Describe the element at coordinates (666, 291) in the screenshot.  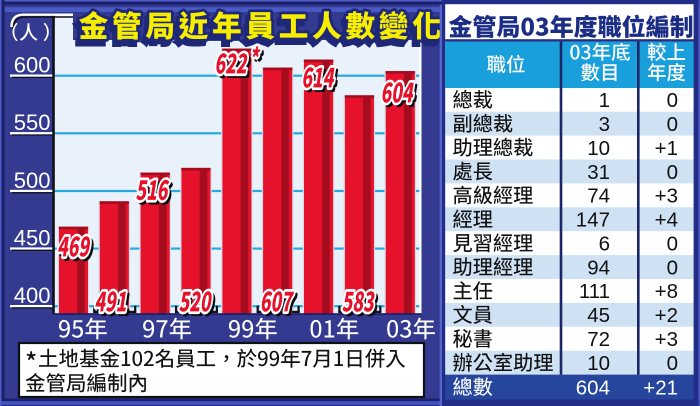
I see `svg-text: +8` at that location.